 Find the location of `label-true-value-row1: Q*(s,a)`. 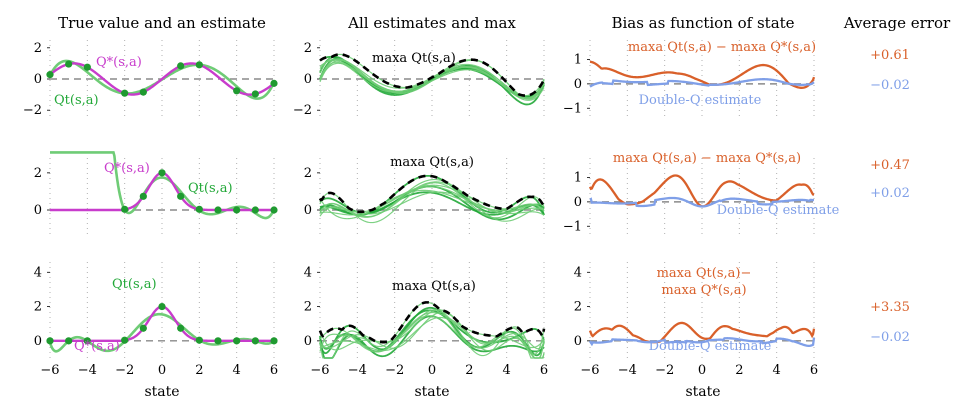

label-true-value-row1: Q*(s,a) is located at coordinates (119, 62).